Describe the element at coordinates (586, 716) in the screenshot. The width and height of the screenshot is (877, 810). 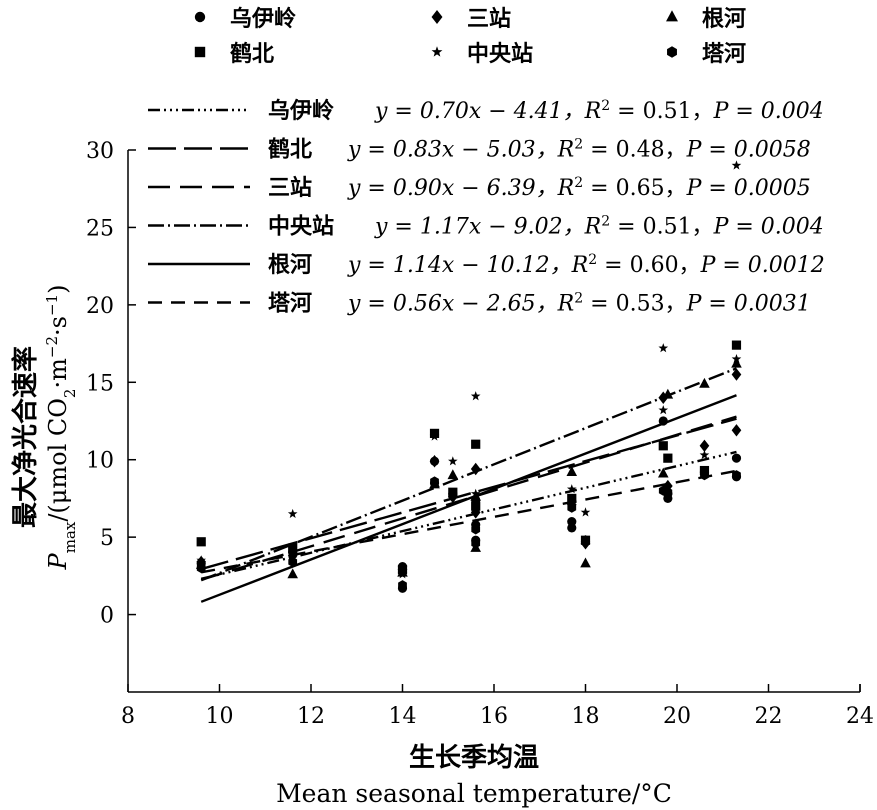
I see `x-tick-label: 18` at that location.